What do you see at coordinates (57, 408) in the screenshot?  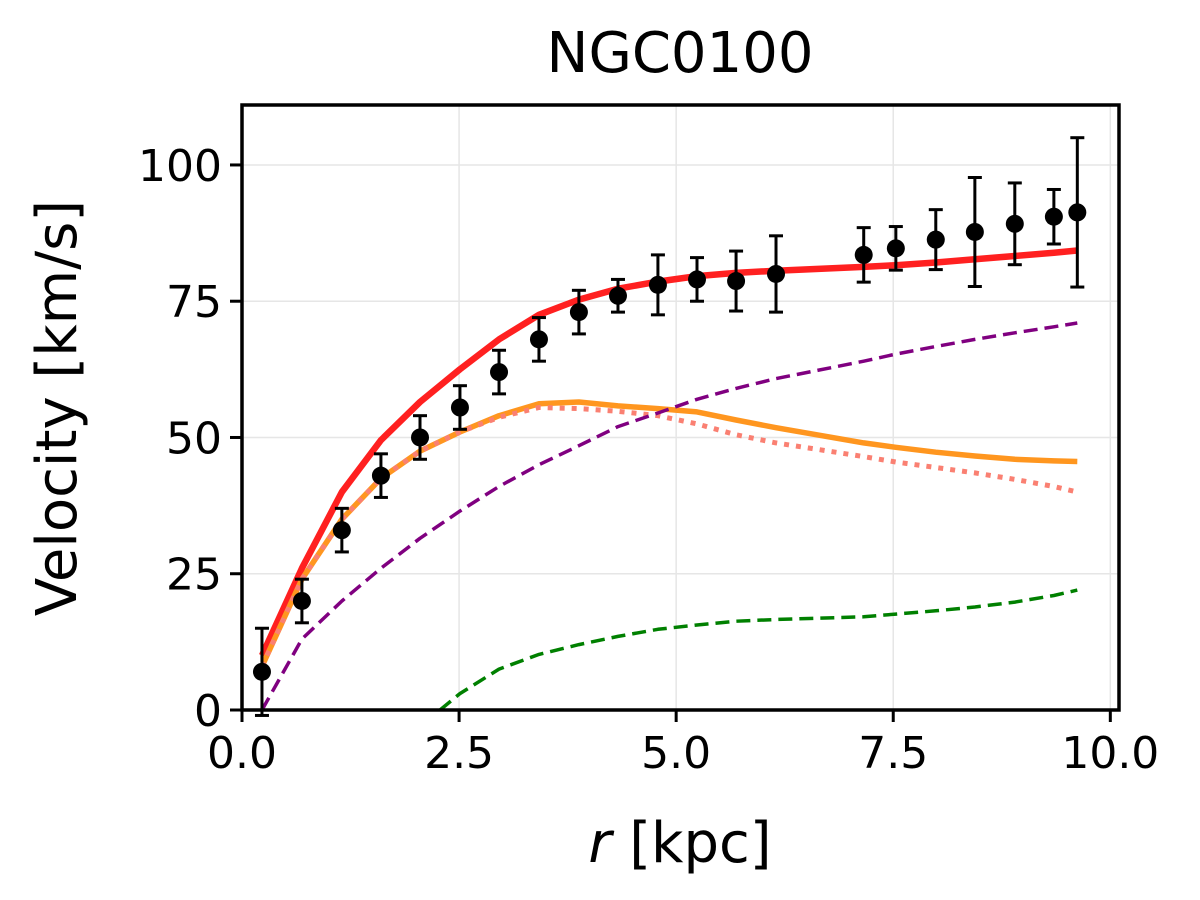 I see `y-axis-label: Velocity [km/s]` at bounding box center [57, 408].